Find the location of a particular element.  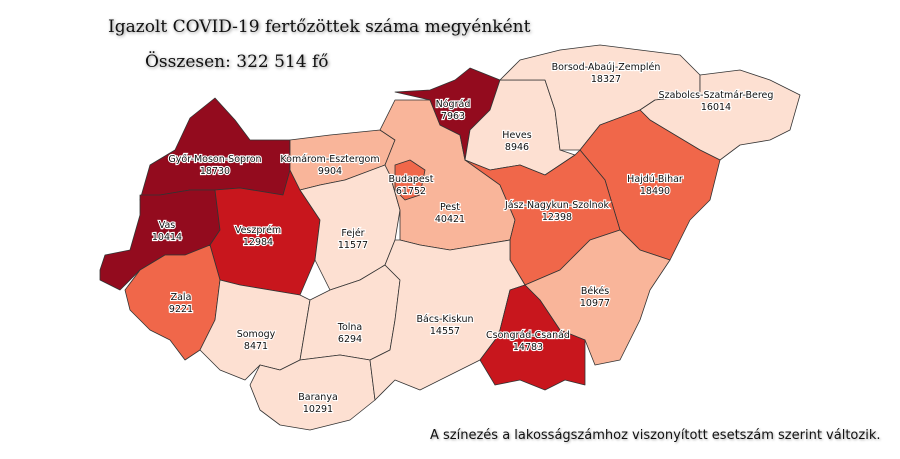

county-value: 16014 is located at coordinates (716, 107).